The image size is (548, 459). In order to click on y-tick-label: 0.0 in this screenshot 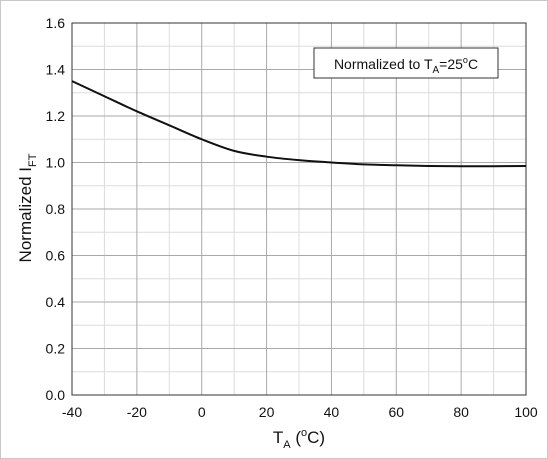, I will do `click(56, 395)`.